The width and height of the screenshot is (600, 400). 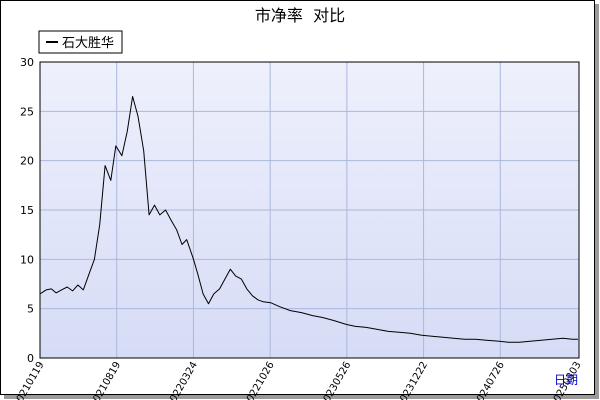 I want to click on x-axis-label: 日期, so click(x=566, y=380).